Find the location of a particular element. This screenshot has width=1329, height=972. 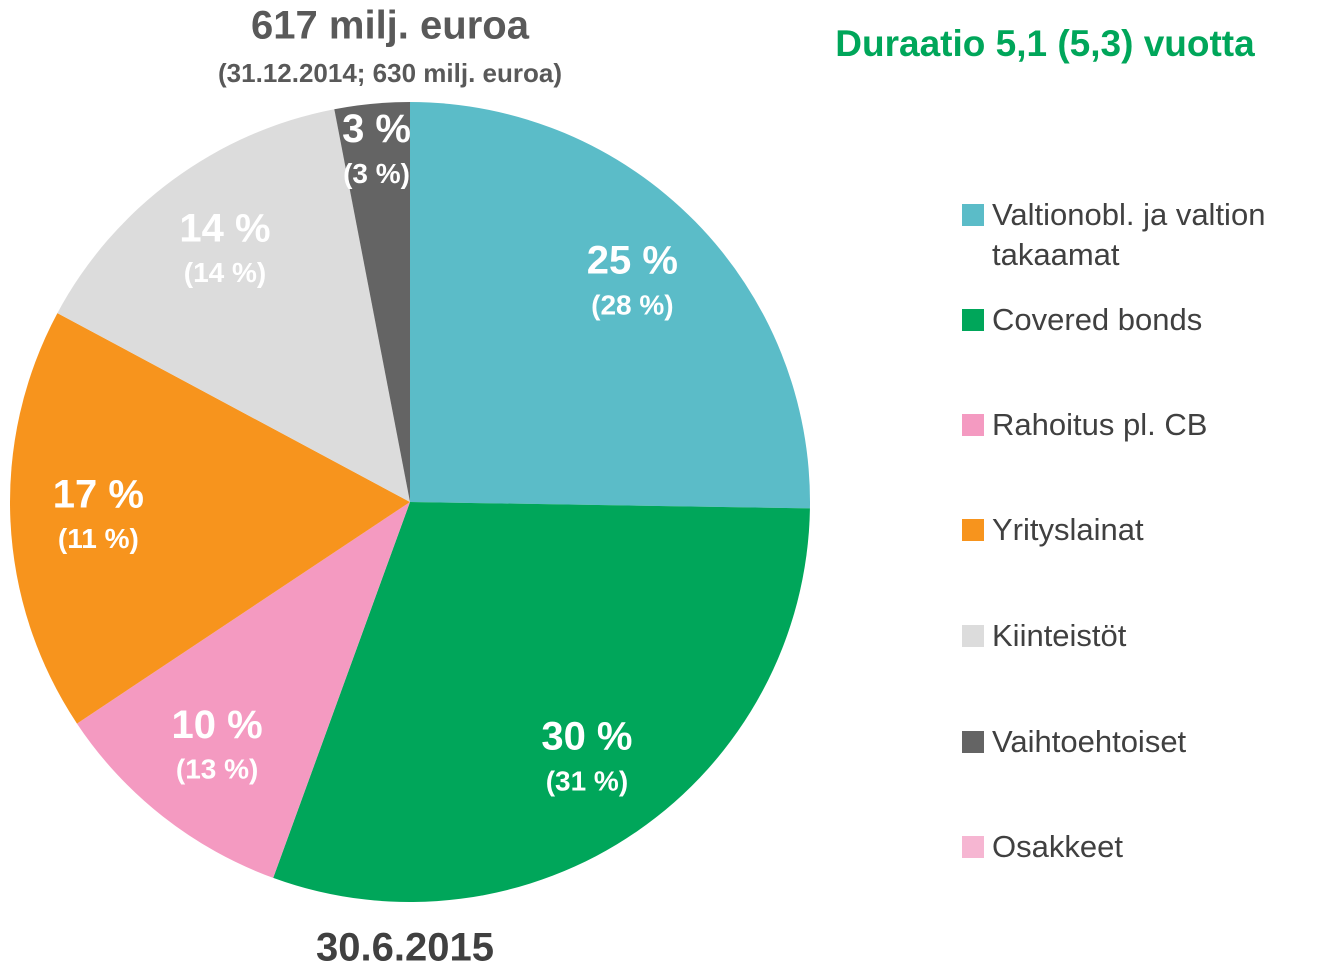

legend-item: Valtionobl. ja valtion takaamat is located at coordinates (1145, 235).